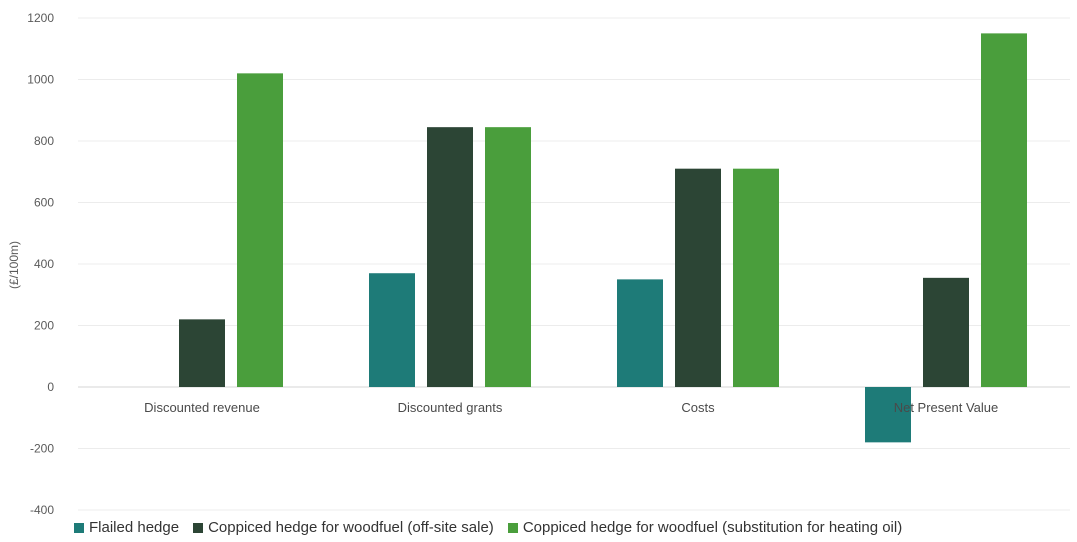 This screenshot has width=1077, height=542. Describe the element at coordinates (698, 407) in the screenshot. I see `category-label: Costs` at that location.